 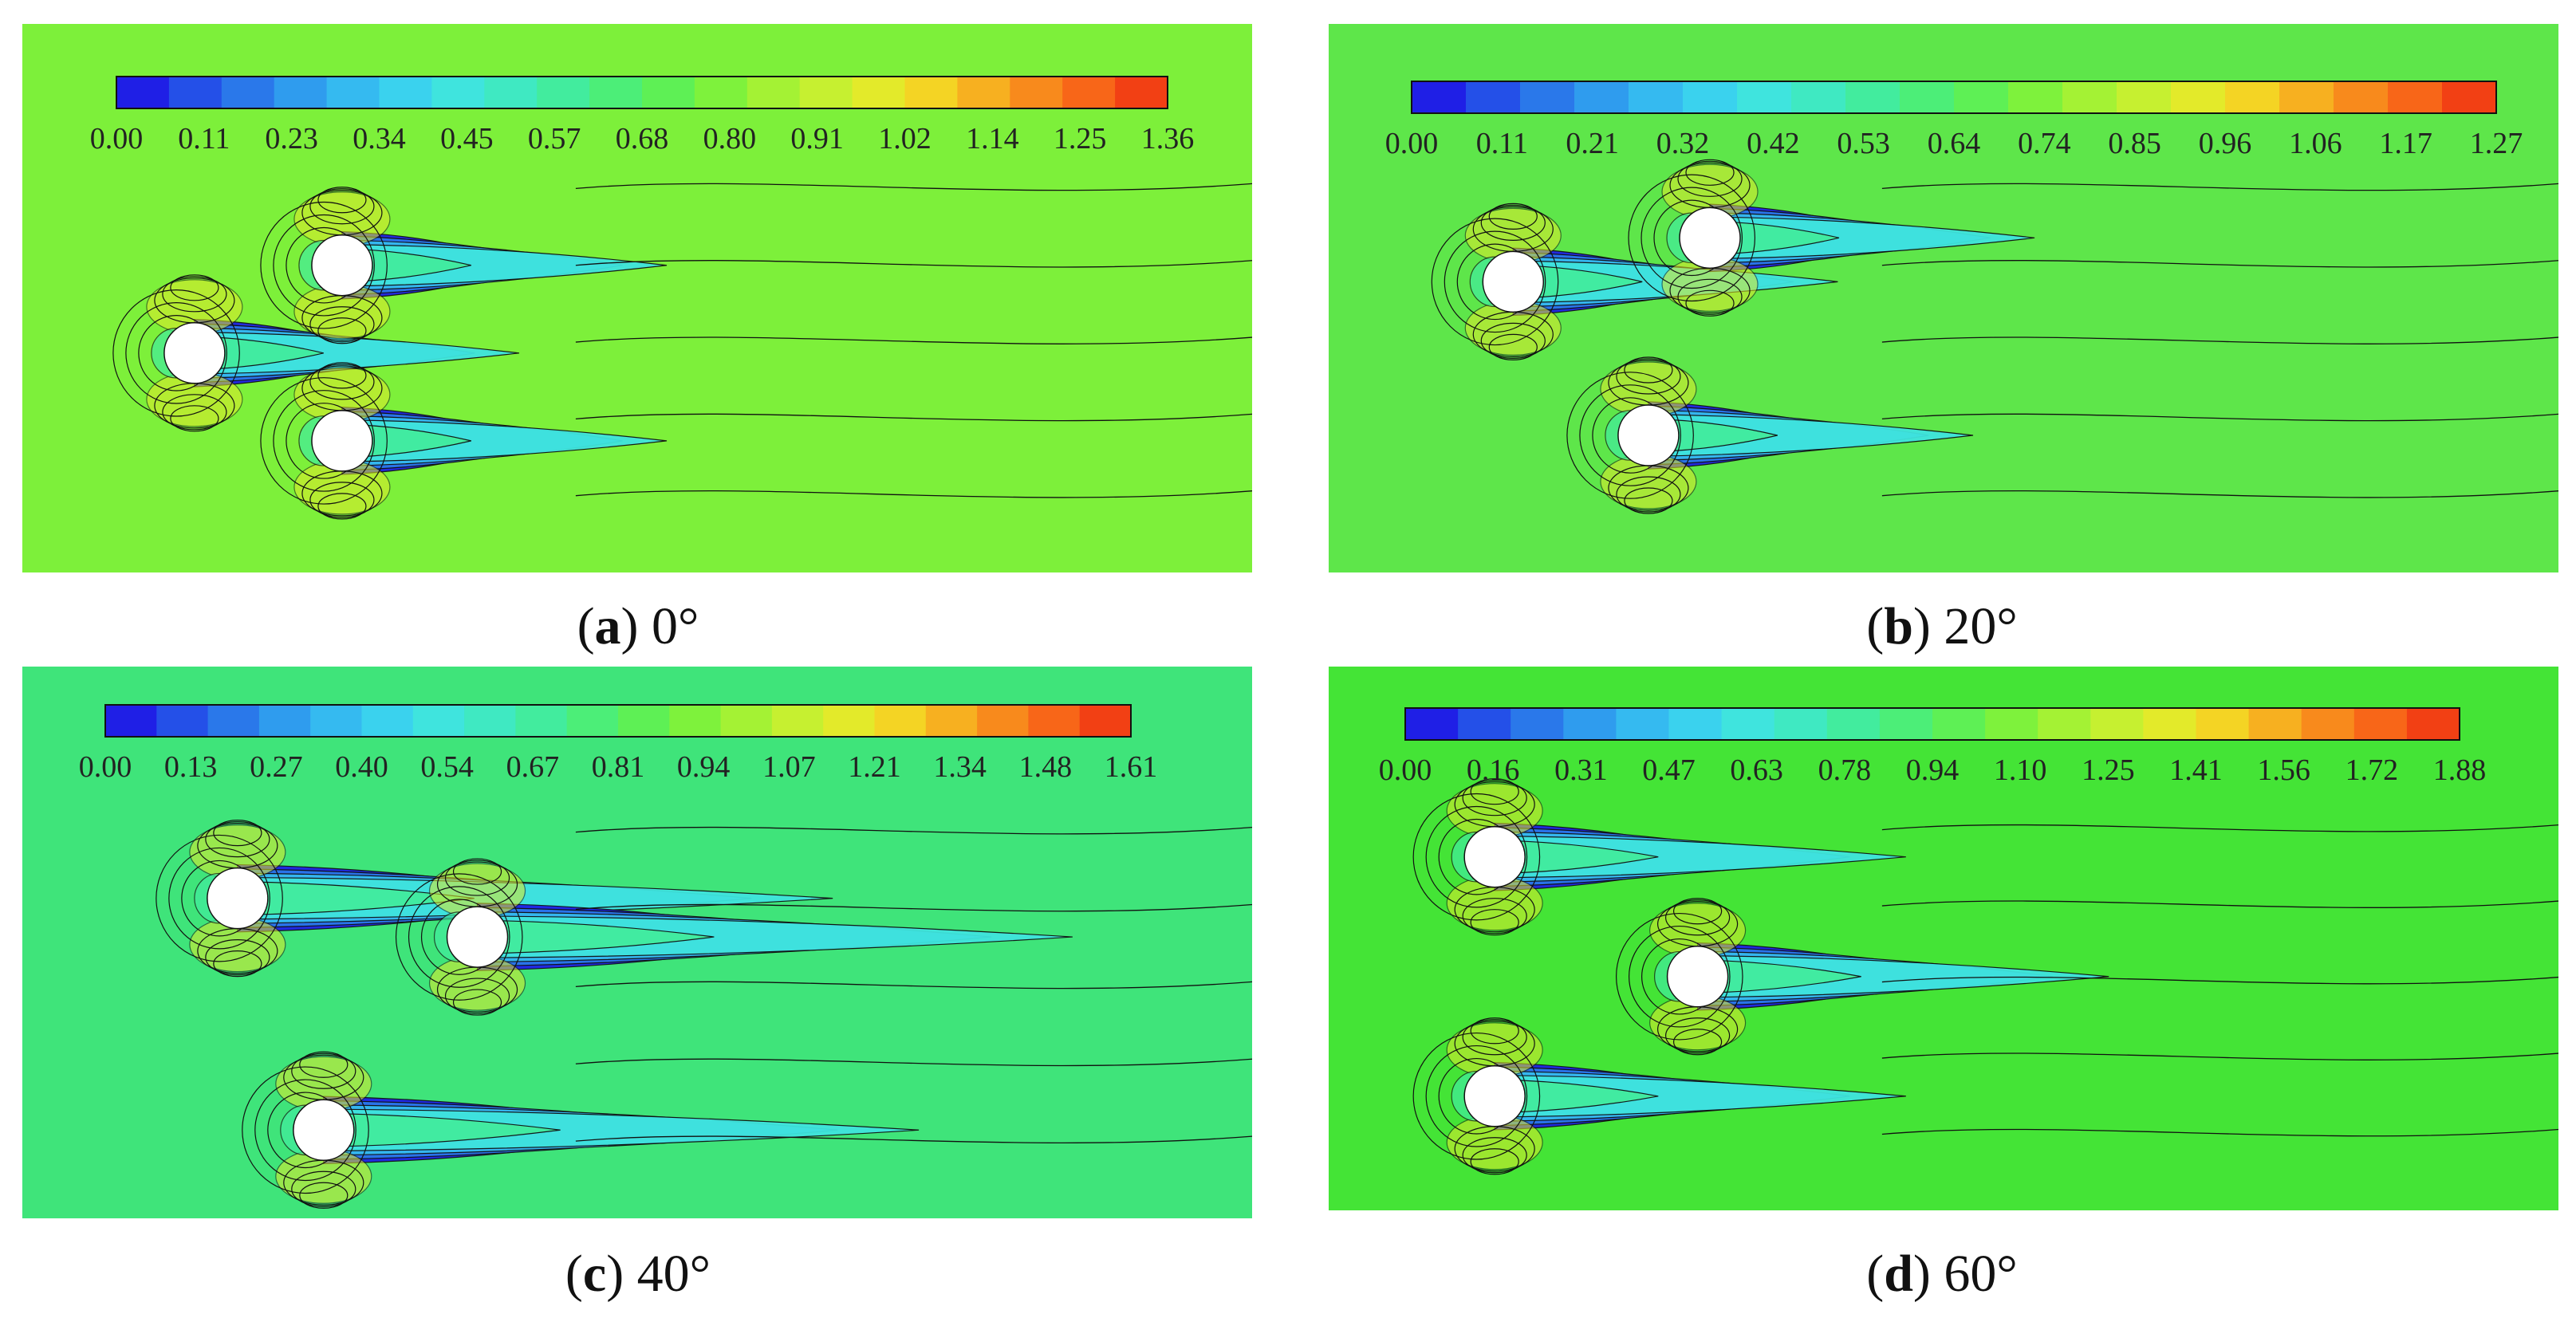 I want to click on colorbar-tick-label: 0.32, so click(x=1683, y=143).